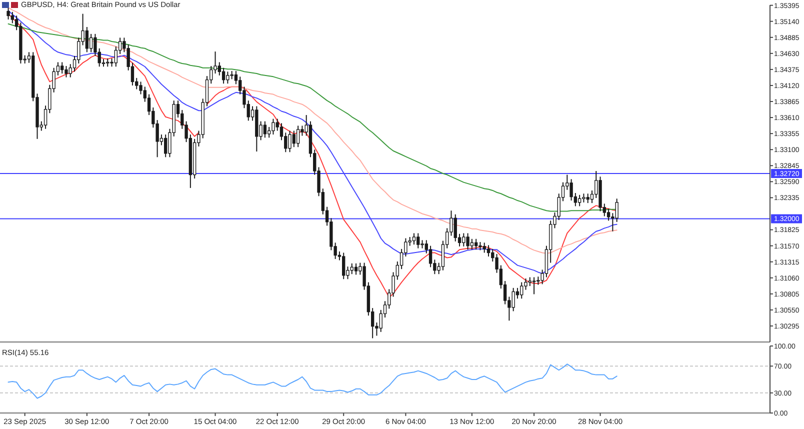 Image resolution: width=804 pixels, height=429 pixels. I want to click on line-series, so click(313, 381).